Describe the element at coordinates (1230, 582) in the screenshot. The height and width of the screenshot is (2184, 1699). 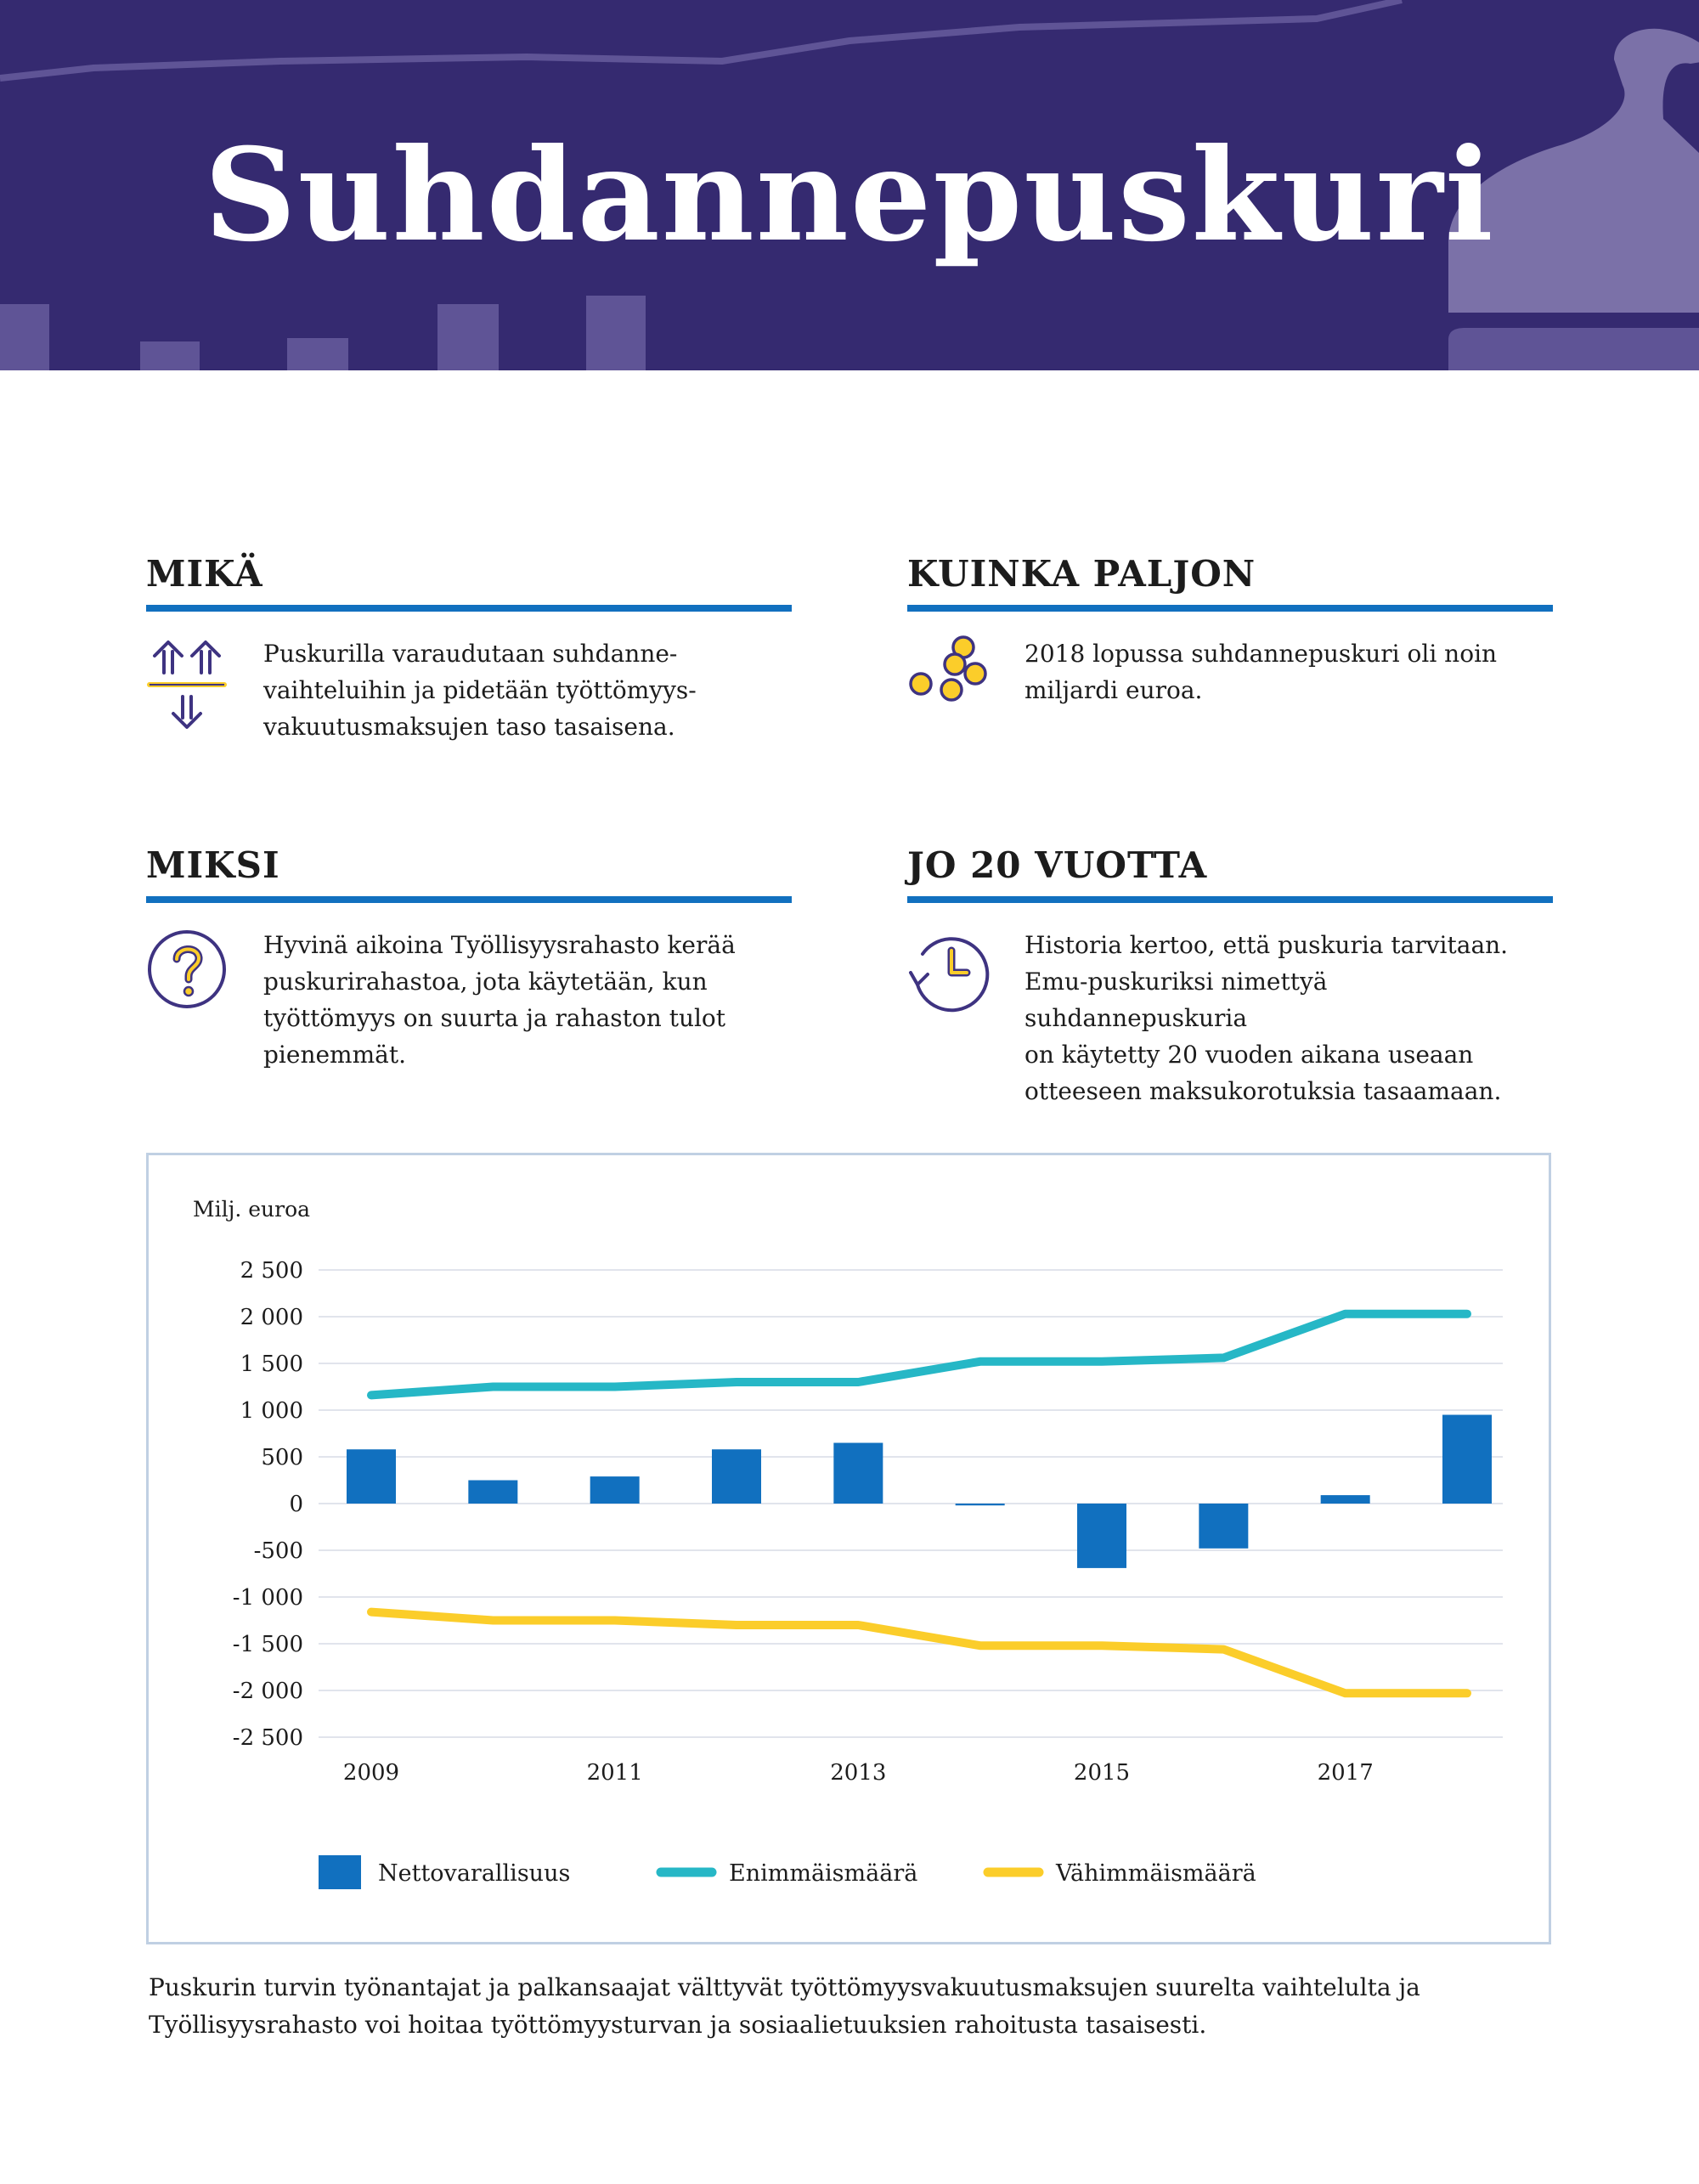
I see `section-heading: KUINKA PALJON` at that location.